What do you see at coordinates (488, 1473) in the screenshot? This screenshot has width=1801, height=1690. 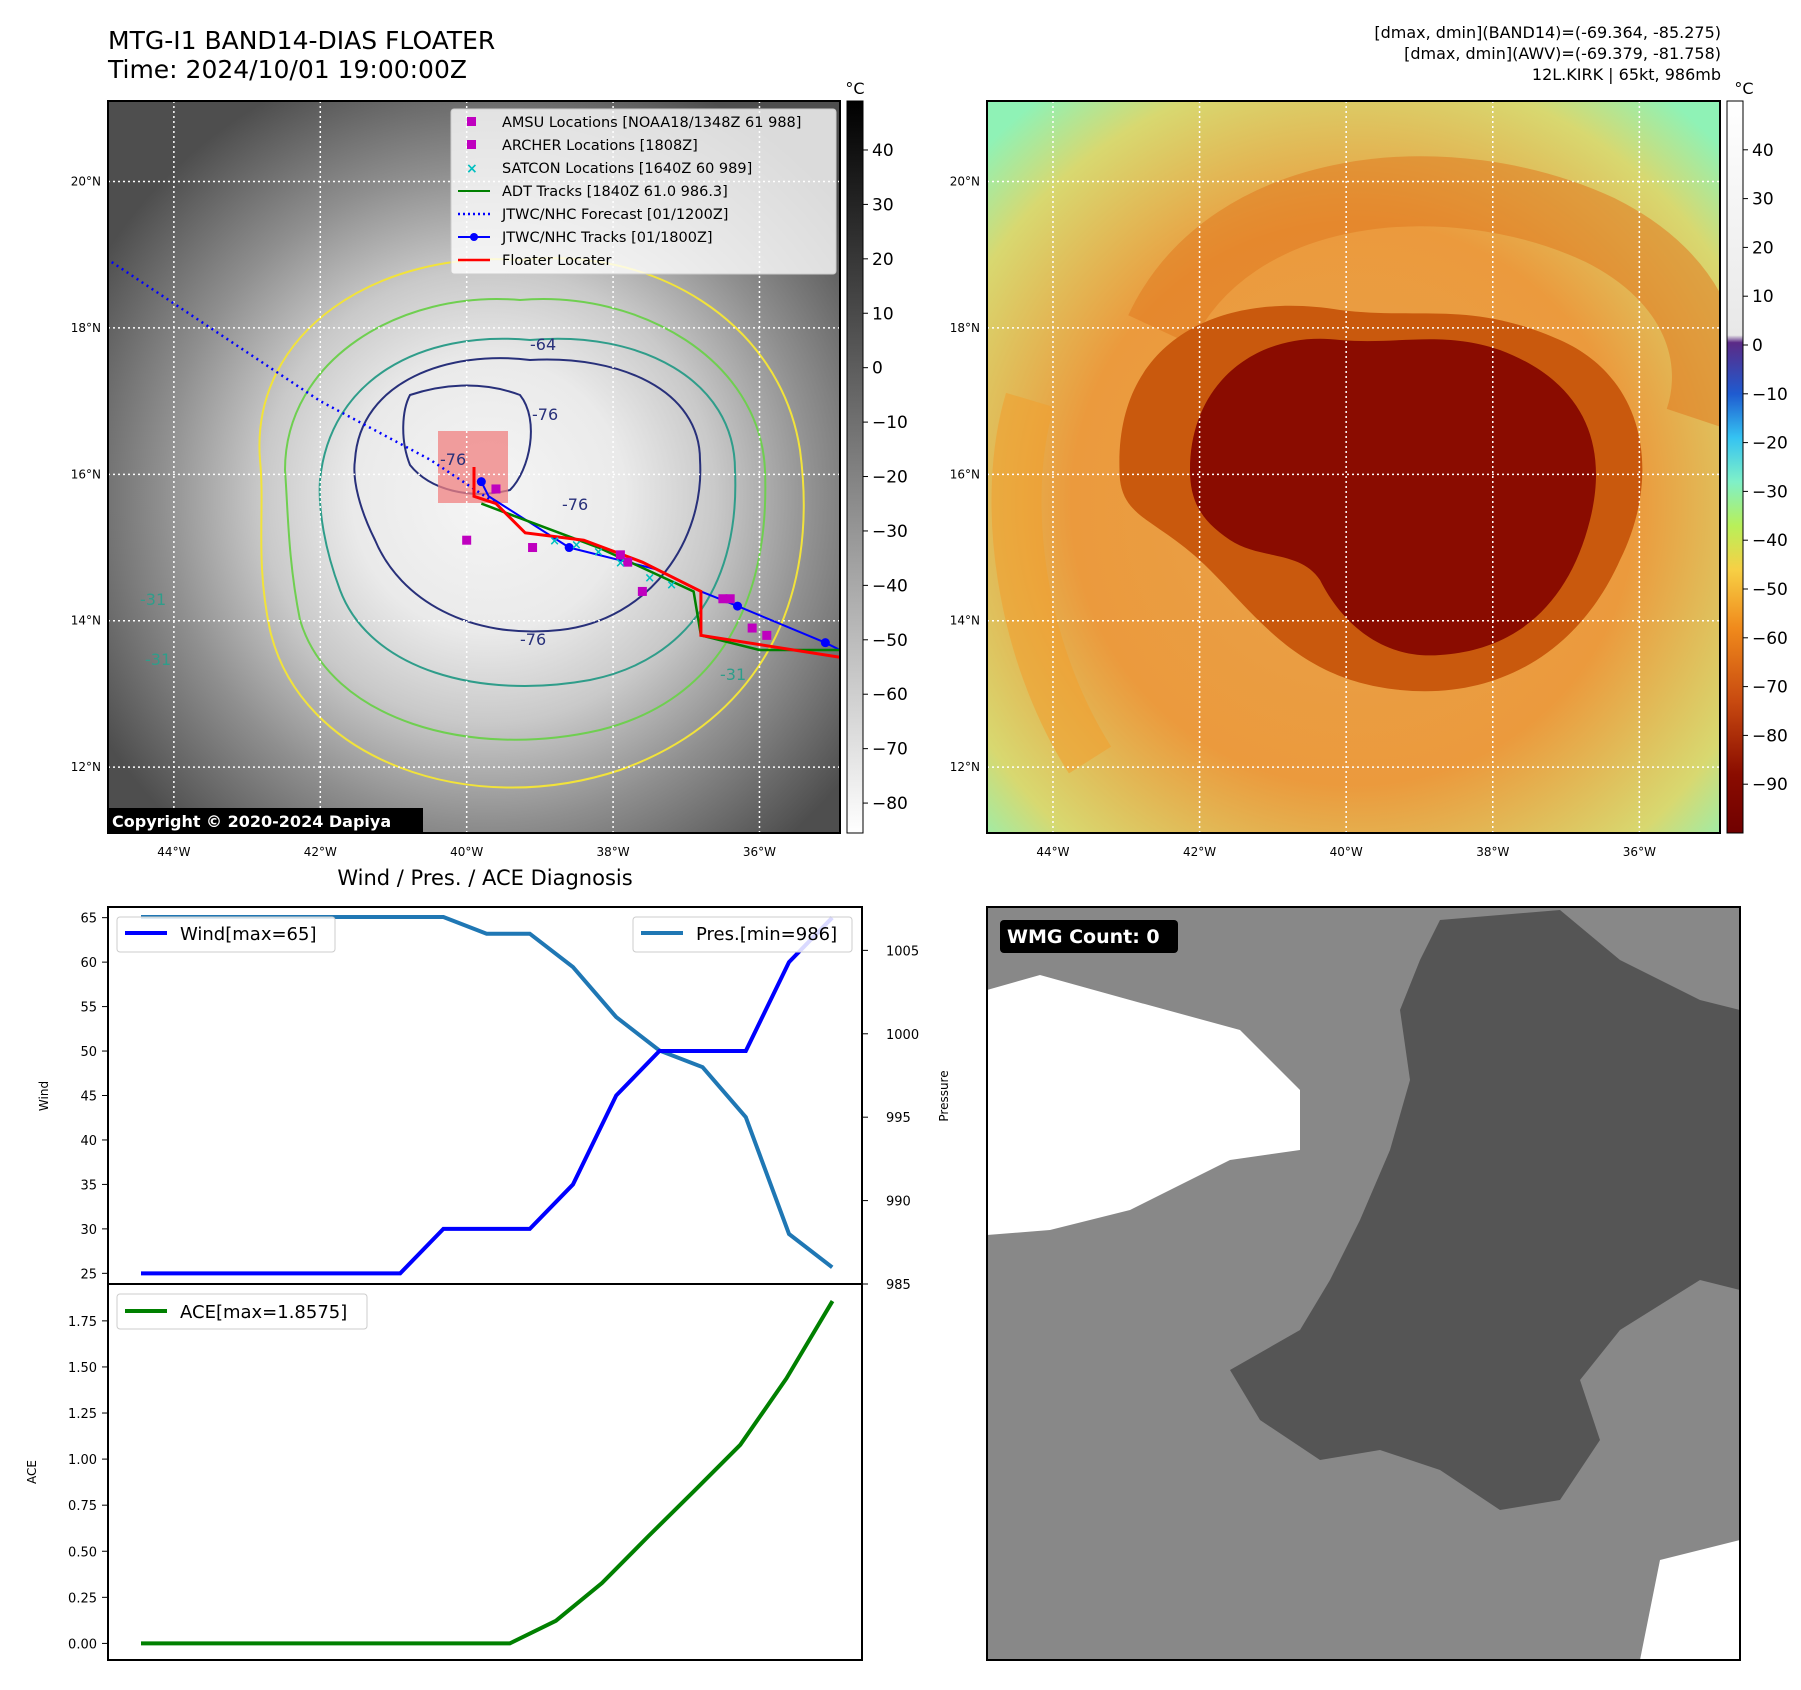 I see `ace-series-line` at bounding box center [488, 1473].